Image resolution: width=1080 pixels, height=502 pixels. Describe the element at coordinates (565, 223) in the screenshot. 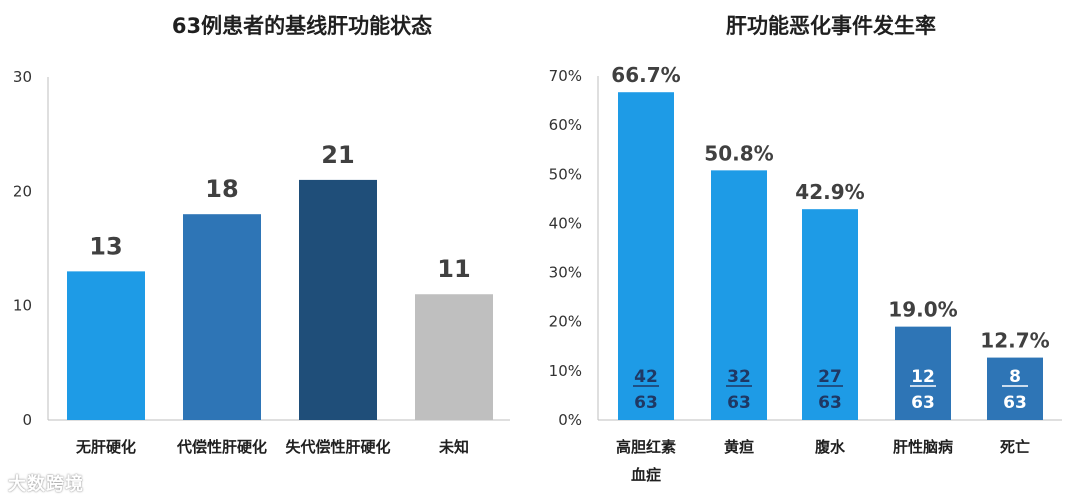

I see `chart-2-y-tick-label: 40%` at that location.